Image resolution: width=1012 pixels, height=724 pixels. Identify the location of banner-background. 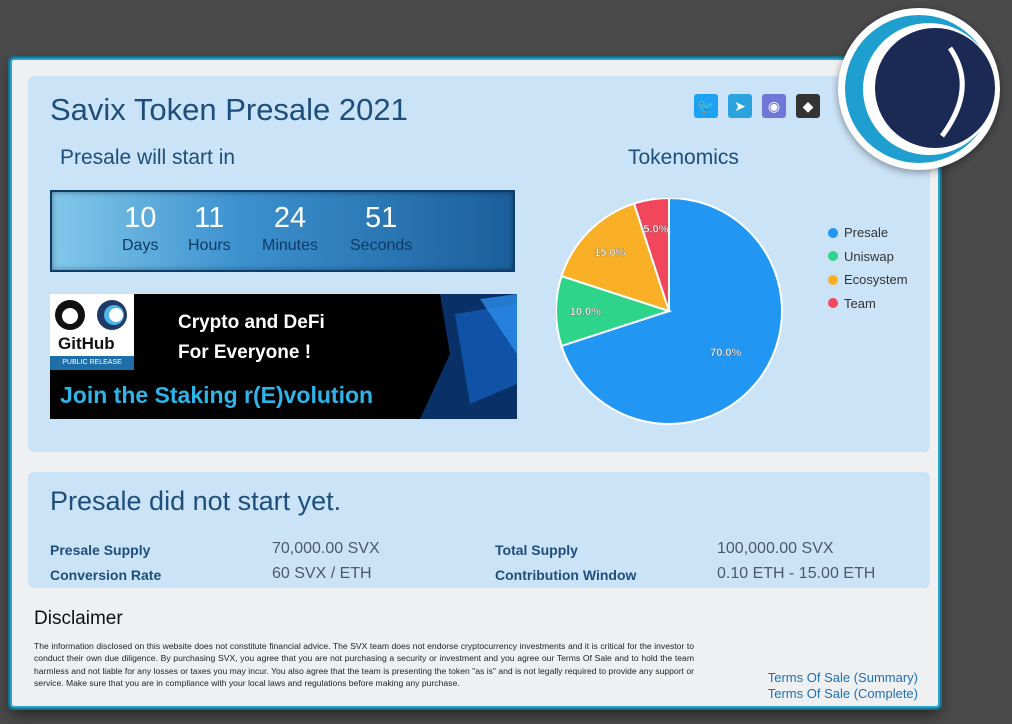
(468, 356).